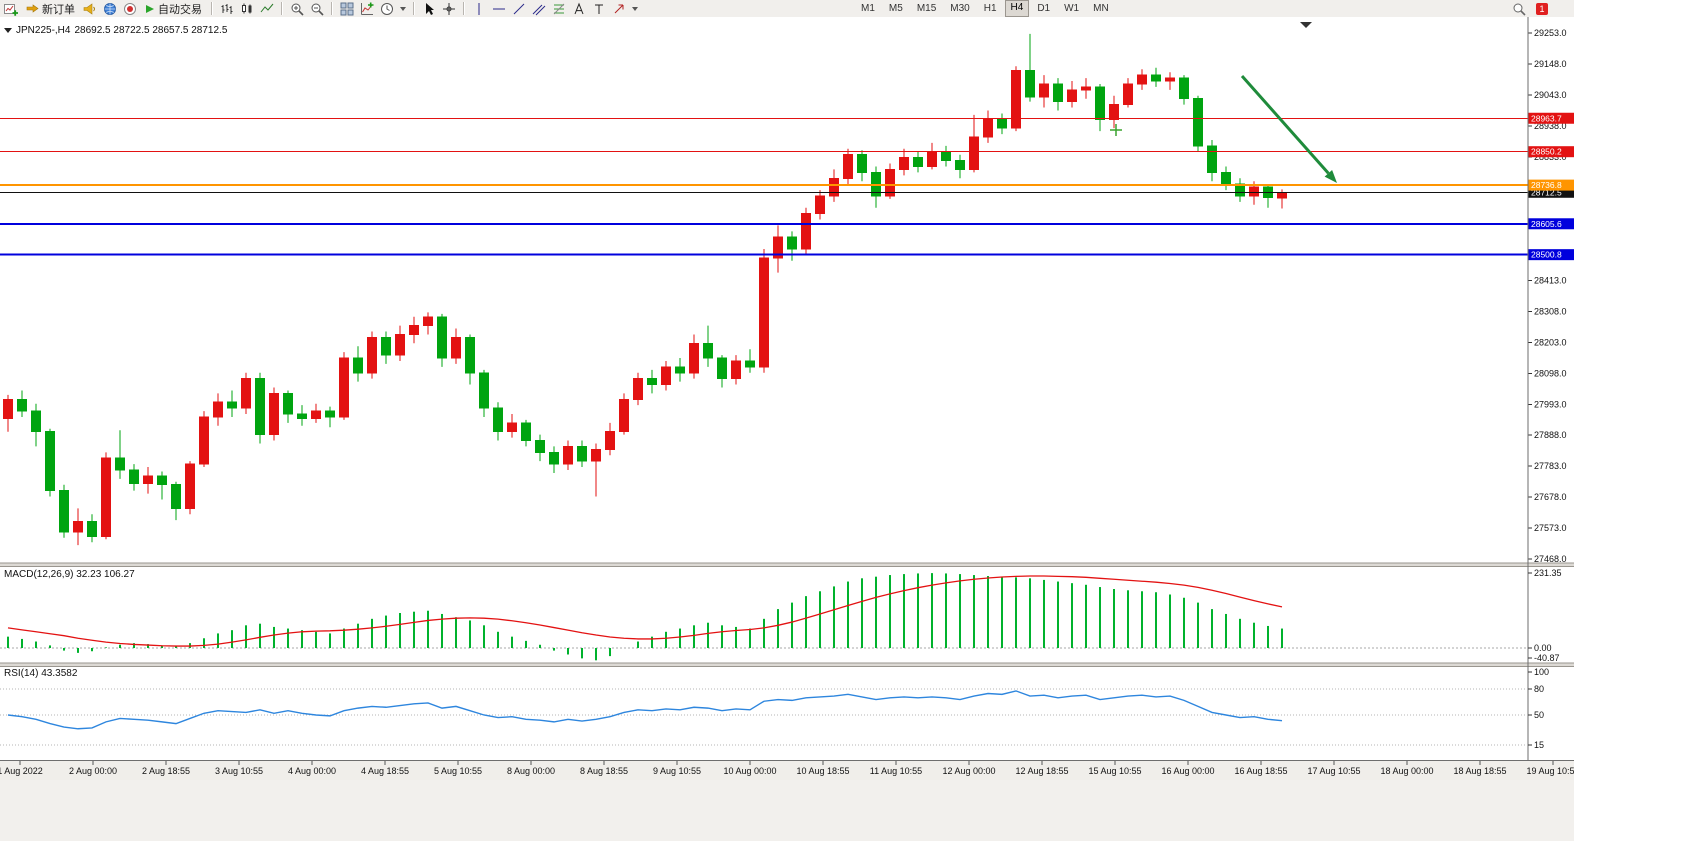 The image size is (1686, 841). Describe the element at coordinates (868, 8) in the screenshot. I see `tf-m1-button: M1` at that location.